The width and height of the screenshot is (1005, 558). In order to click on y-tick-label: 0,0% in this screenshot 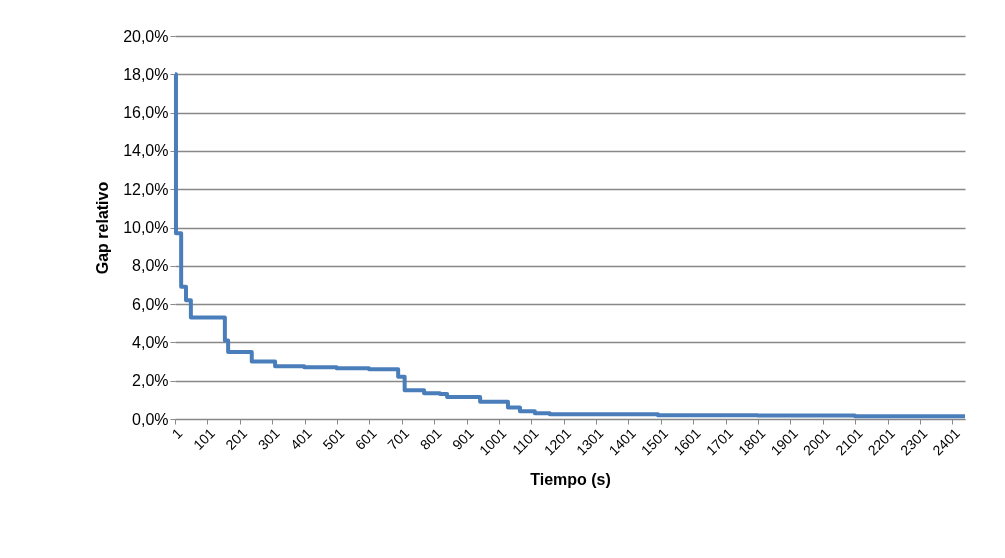, I will do `click(150, 419)`.